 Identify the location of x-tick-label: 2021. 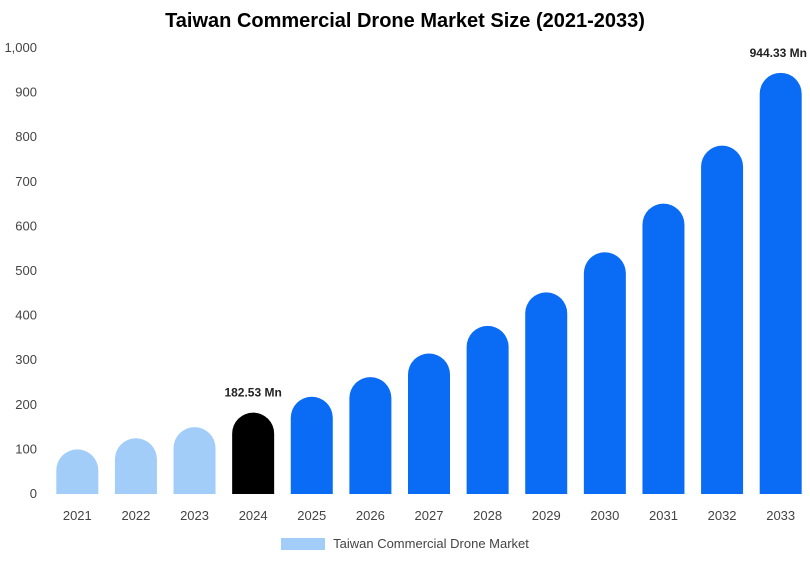
(77, 515).